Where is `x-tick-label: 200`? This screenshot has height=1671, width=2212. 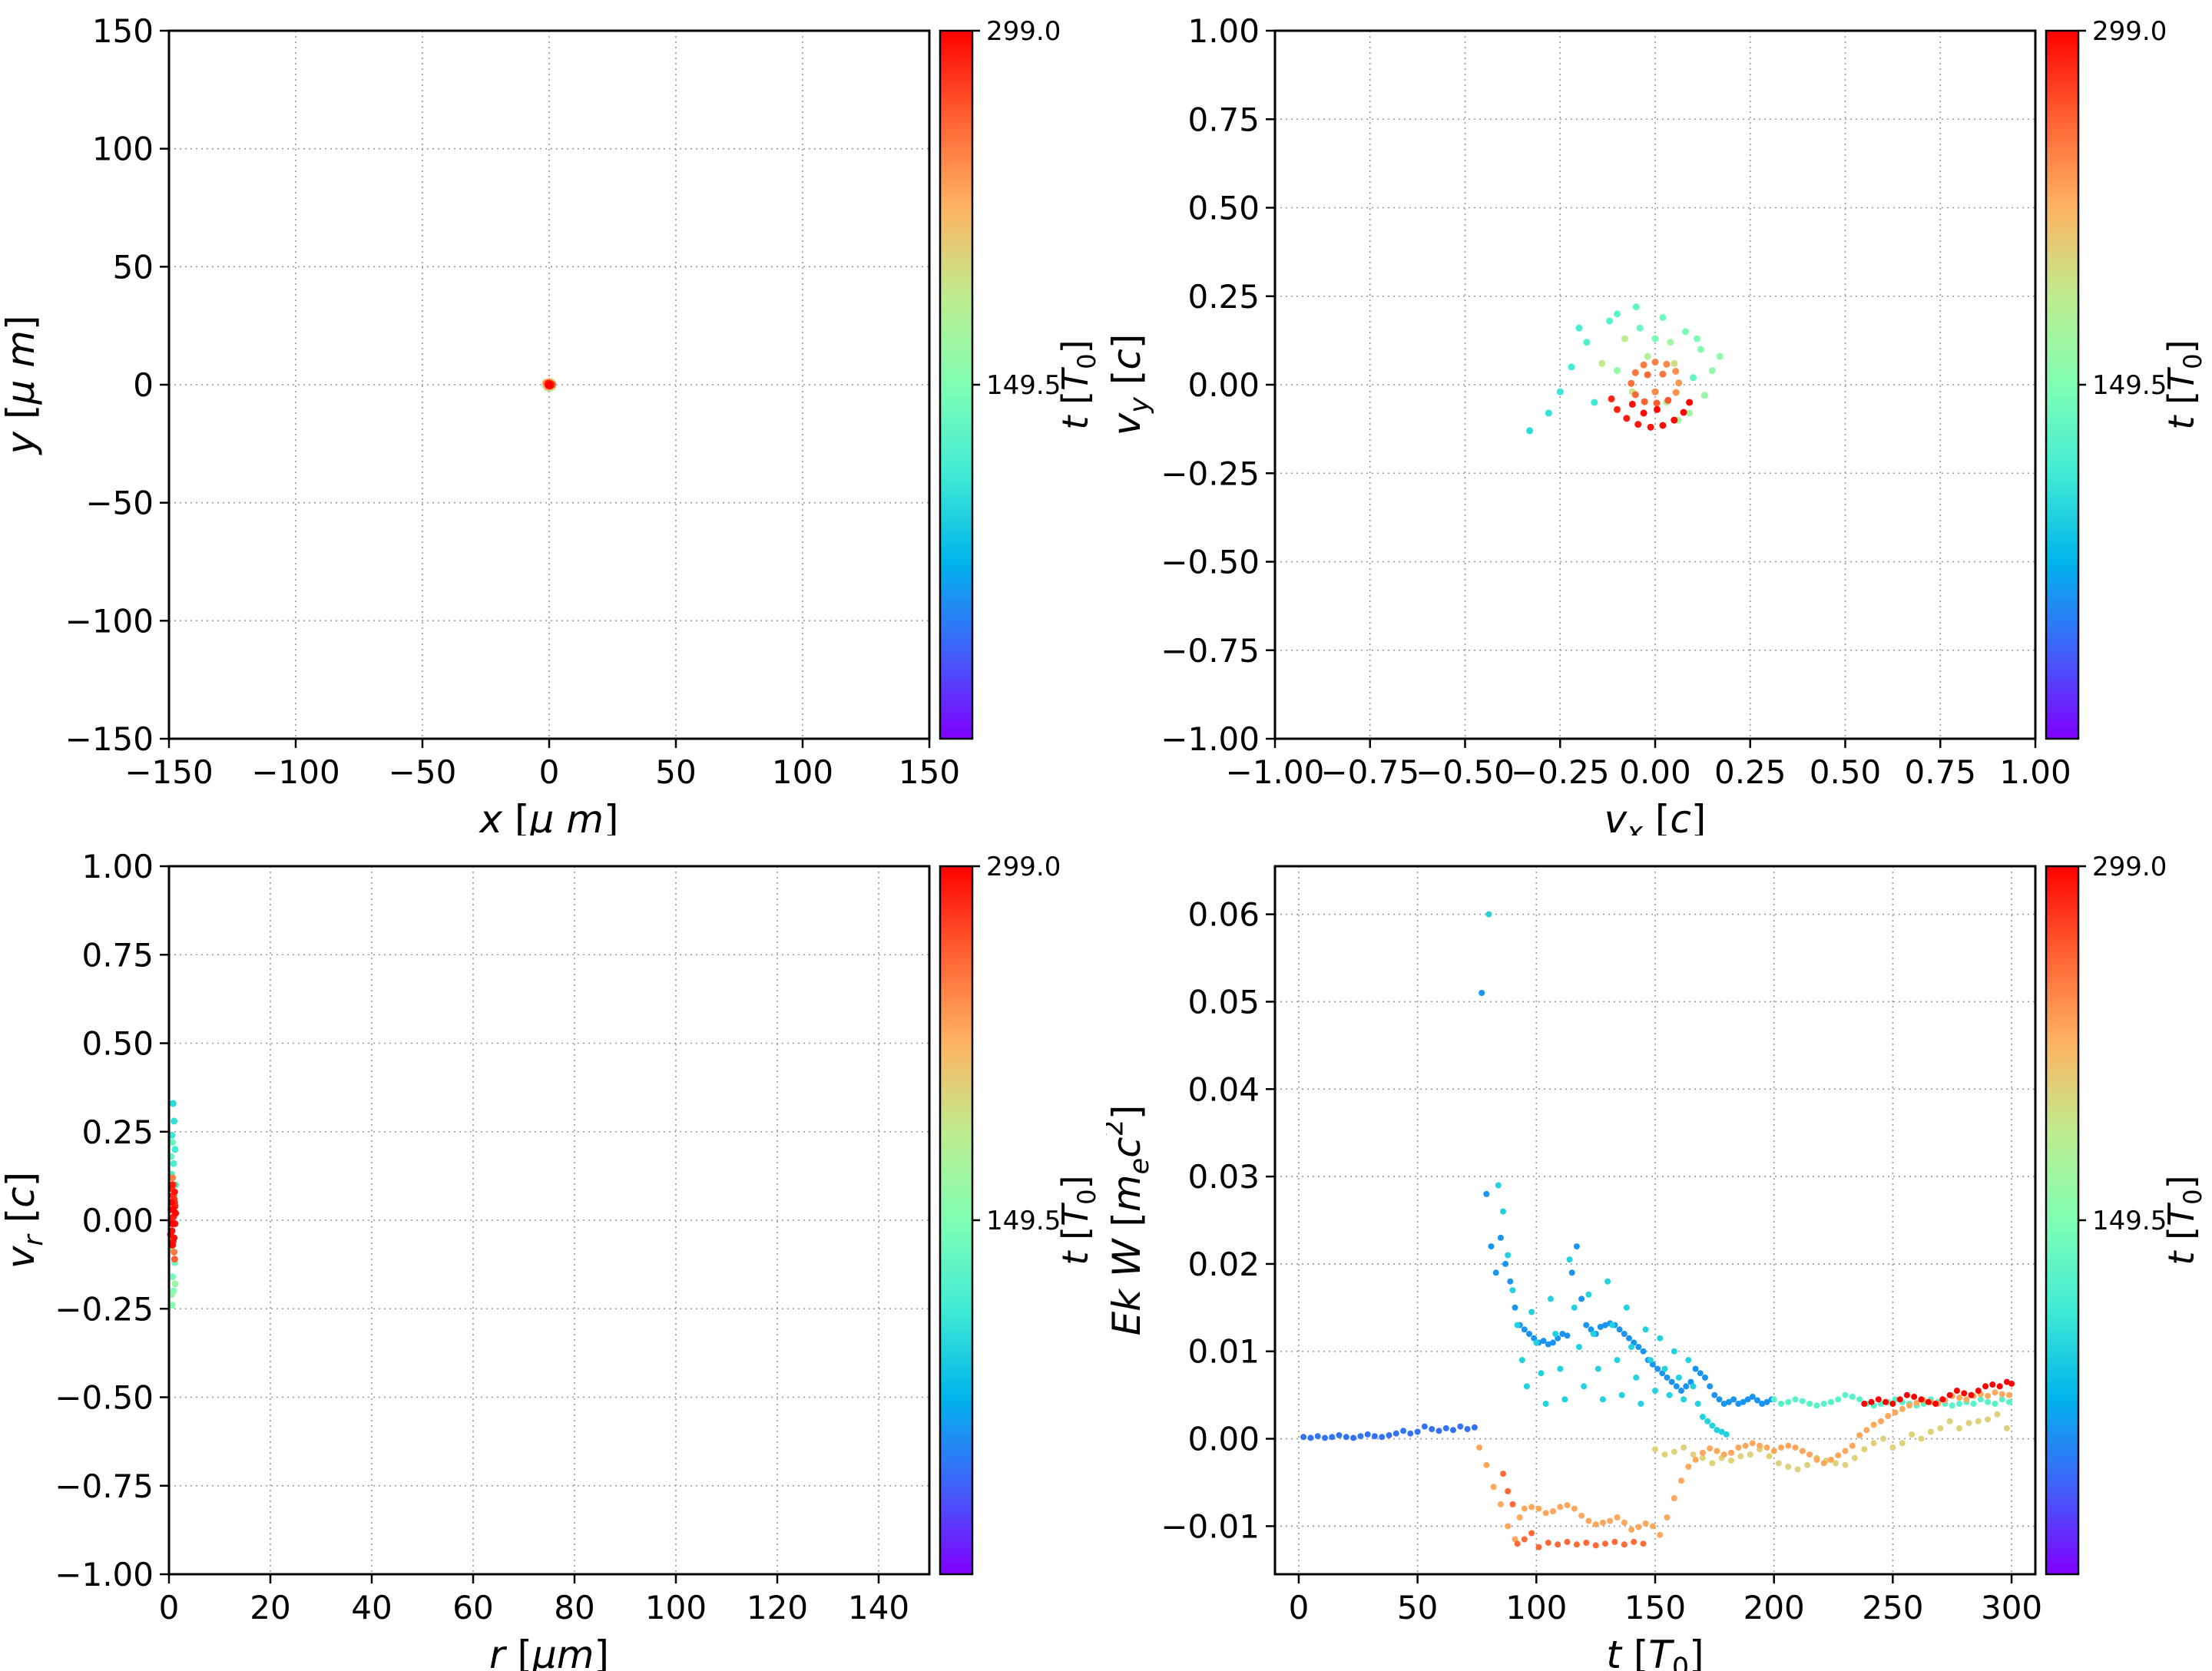
x-tick-label: 200 is located at coordinates (1774, 1607).